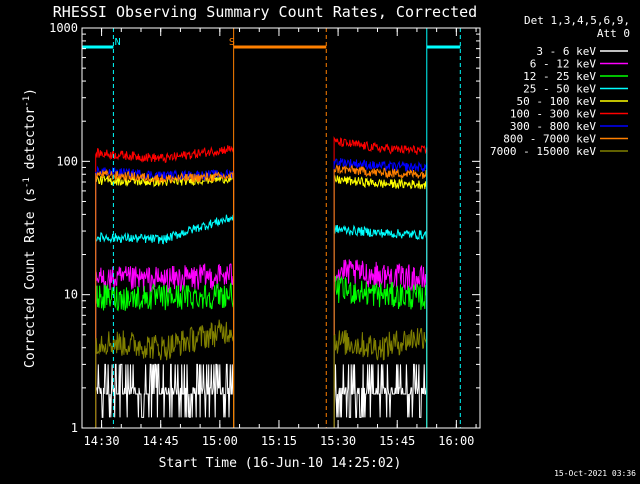  What do you see at coordinates (553, 126) in the screenshot?
I see `legend-entry-label: 300 - 800 keV` at bounding box center [553, 126].